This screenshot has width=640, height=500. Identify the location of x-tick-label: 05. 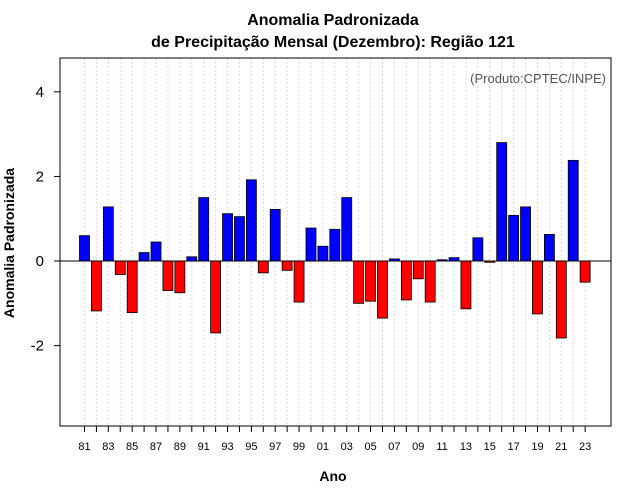
(370, 447).